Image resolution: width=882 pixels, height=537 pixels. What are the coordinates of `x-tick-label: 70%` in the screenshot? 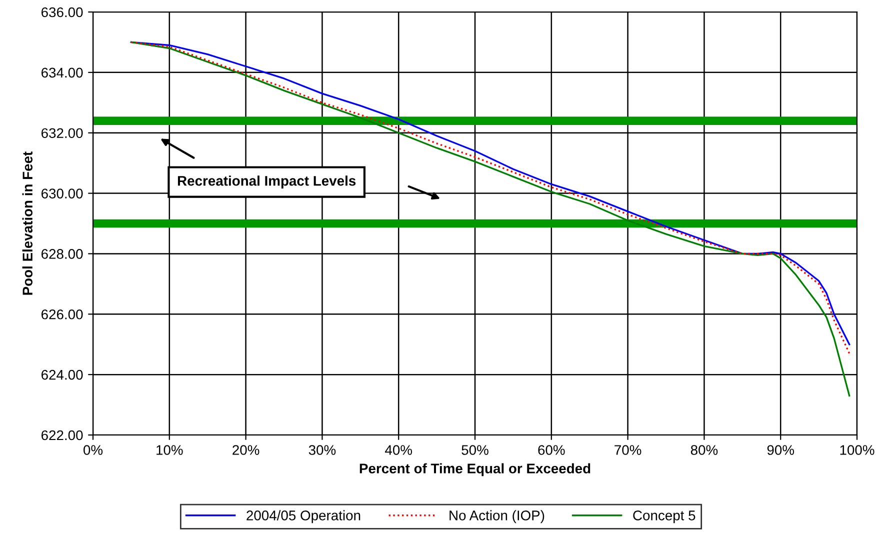 It's located at (628, 450).